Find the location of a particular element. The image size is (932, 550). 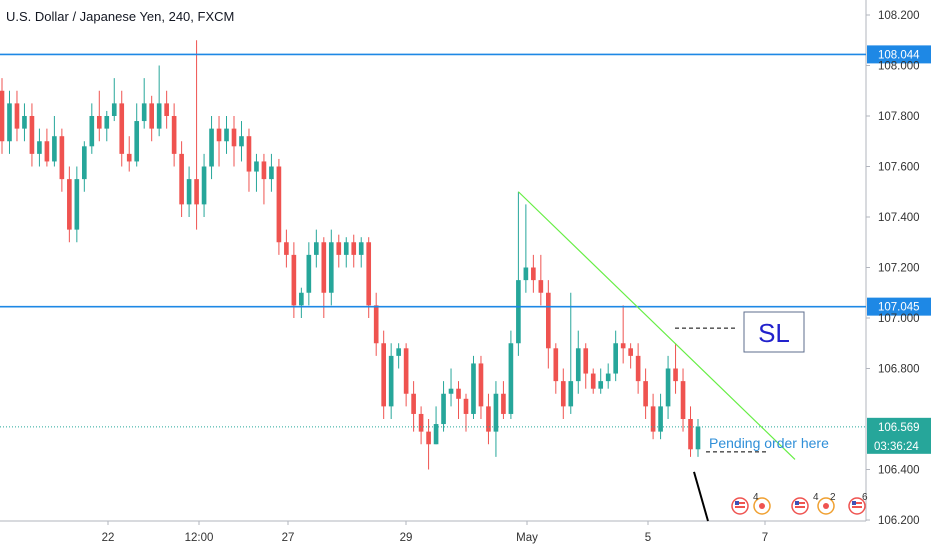

level-badge is located at coordinates (899, 306).